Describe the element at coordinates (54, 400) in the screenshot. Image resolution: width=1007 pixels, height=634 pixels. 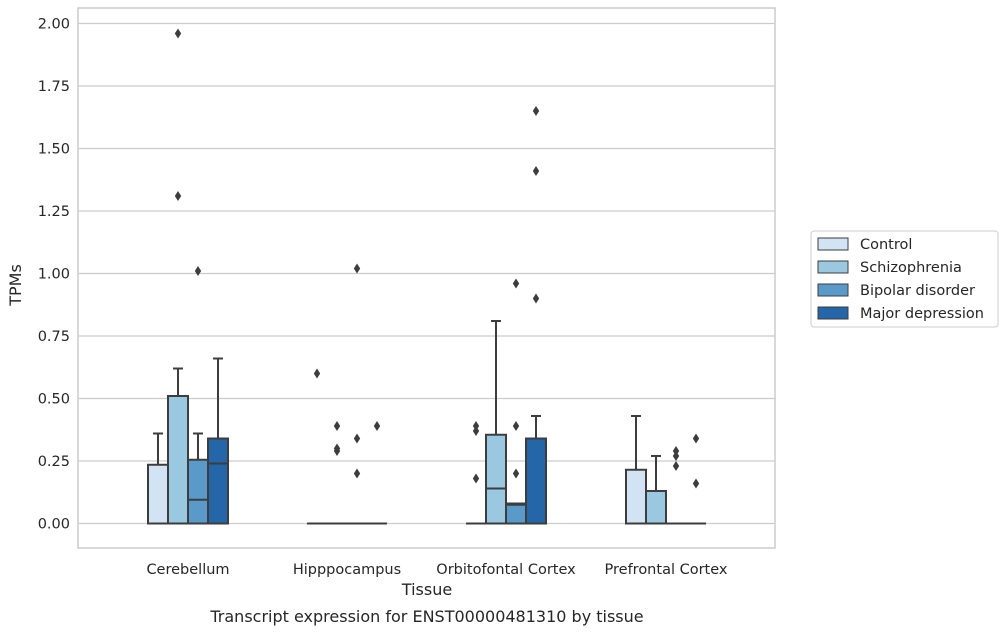
I see `y-tick-label: 0.50` at that location.